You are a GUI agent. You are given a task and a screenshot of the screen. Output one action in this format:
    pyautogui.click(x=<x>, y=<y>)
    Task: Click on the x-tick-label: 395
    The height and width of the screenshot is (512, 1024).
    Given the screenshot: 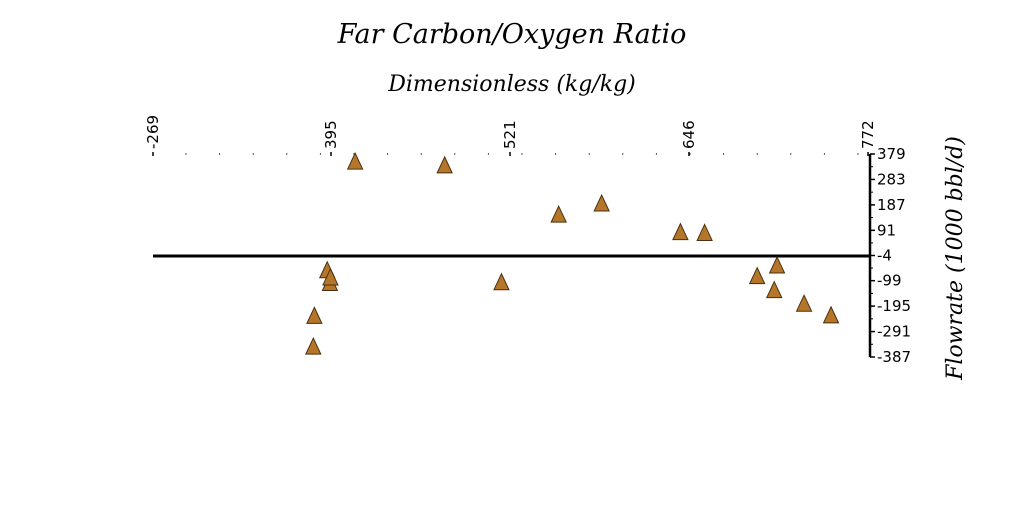 What is the action you would take?
    pyautogui.click(x=331, y=134)
    